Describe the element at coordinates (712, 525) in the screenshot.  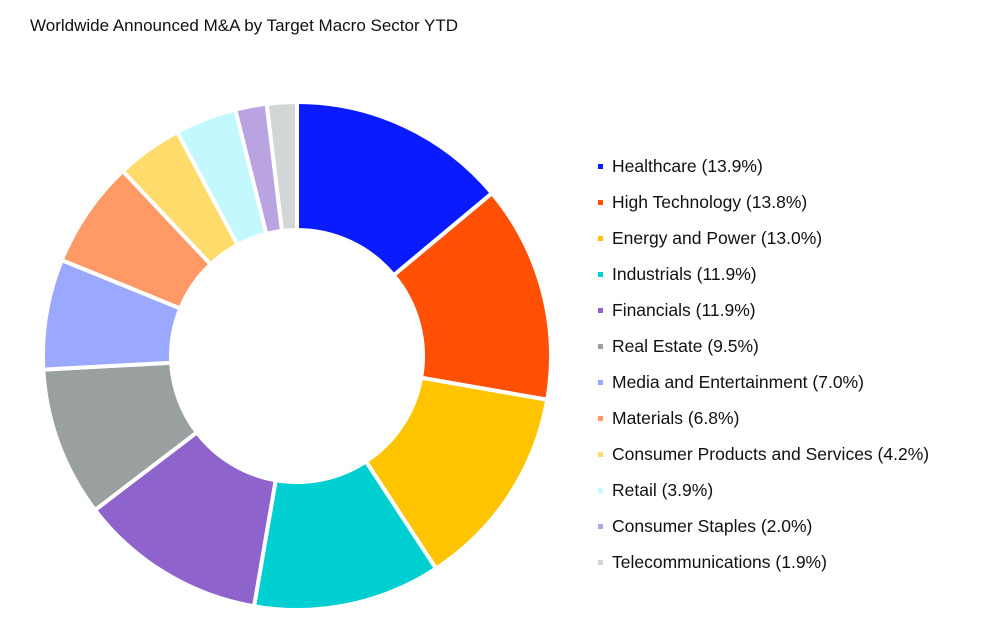
I see `legend-label: Consumer Staples (2.0%)` at that location.